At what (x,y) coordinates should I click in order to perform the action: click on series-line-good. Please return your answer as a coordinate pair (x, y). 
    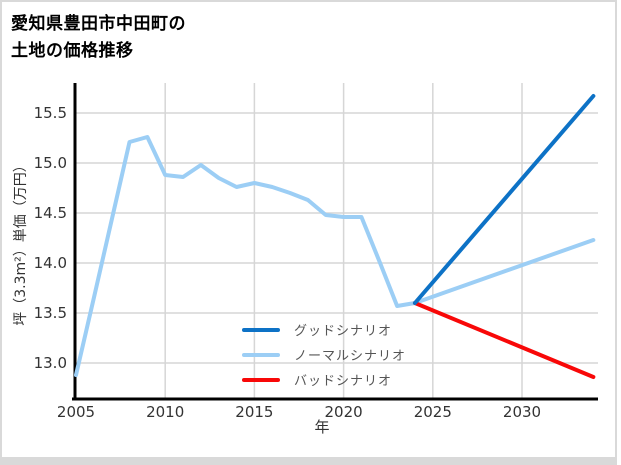
    Looking at the image, I should click on (504, 199).